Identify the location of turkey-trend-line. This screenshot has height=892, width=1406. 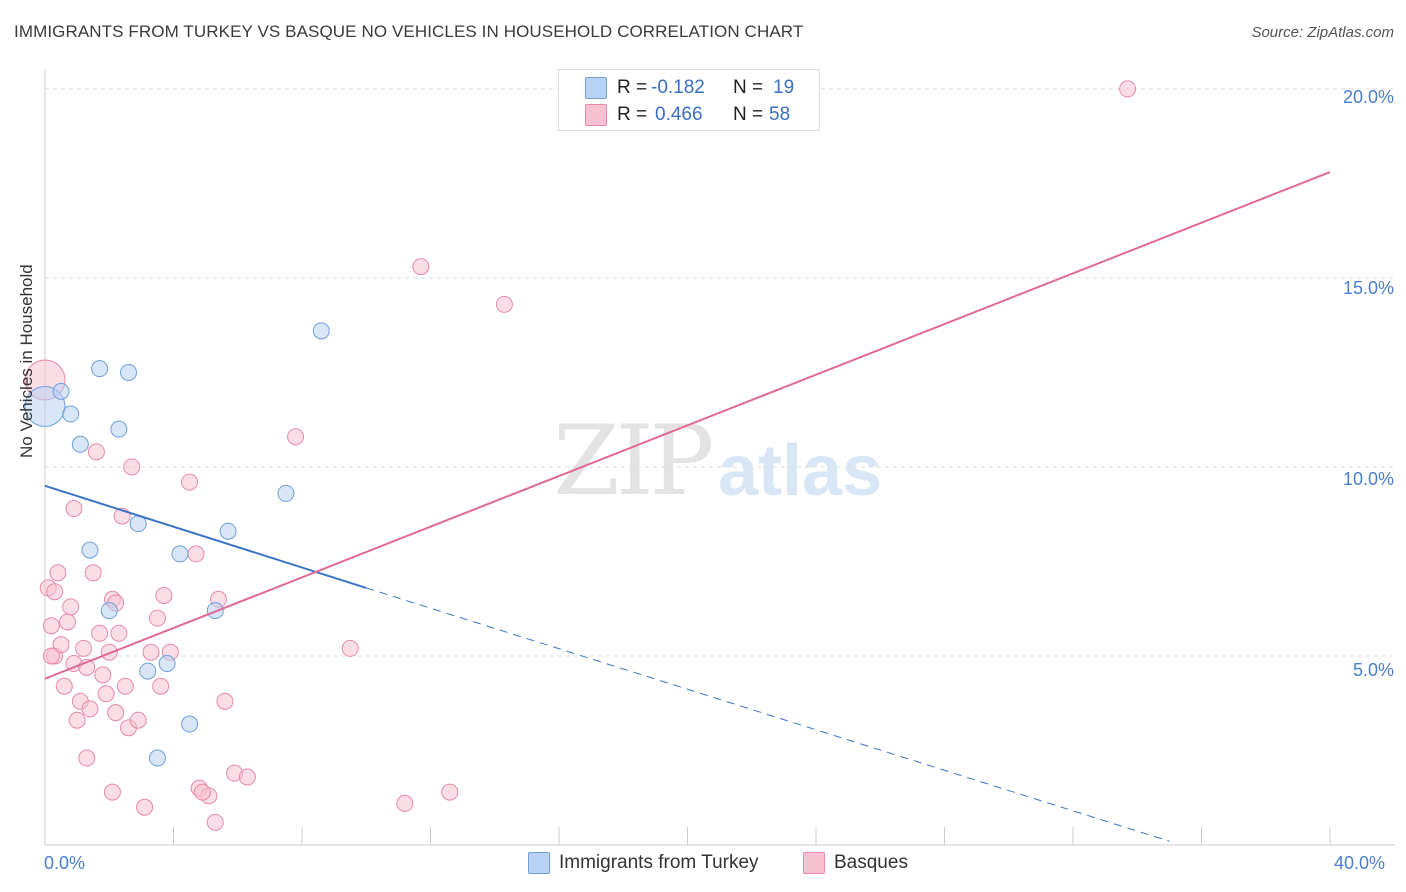
(205, 536).